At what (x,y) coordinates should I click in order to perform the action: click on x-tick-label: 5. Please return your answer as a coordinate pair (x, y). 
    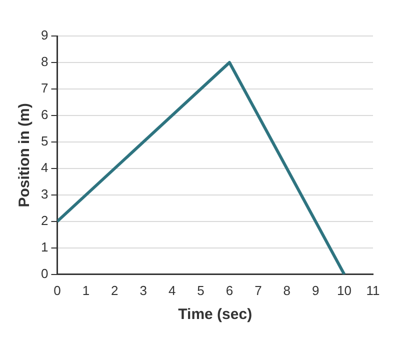
    Looking at the image, I should click on (200, 290).